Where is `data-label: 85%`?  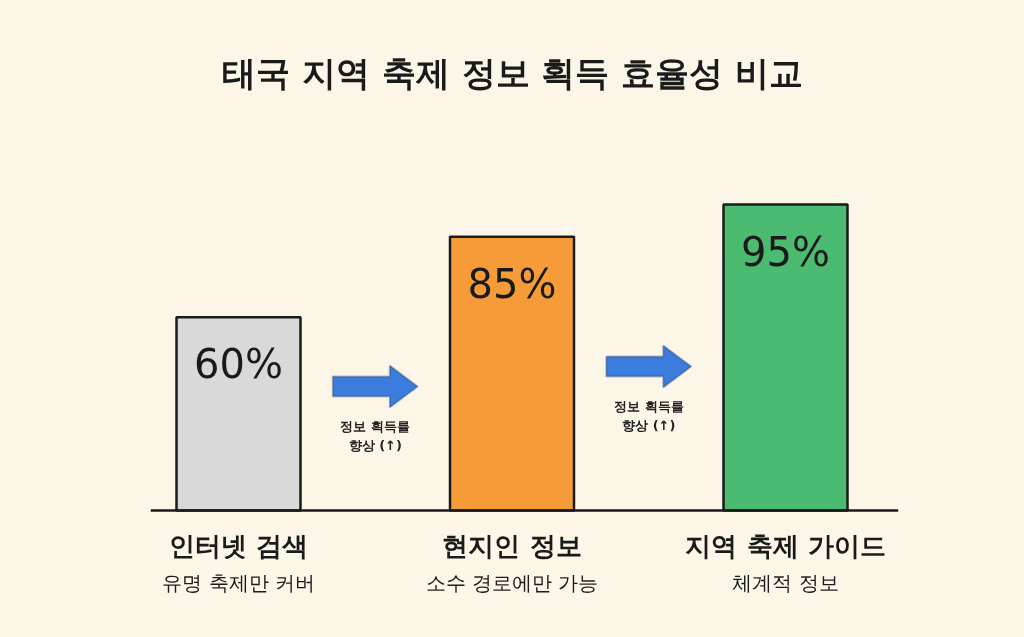
data-label: 85% is located at coordinates (512, 283).